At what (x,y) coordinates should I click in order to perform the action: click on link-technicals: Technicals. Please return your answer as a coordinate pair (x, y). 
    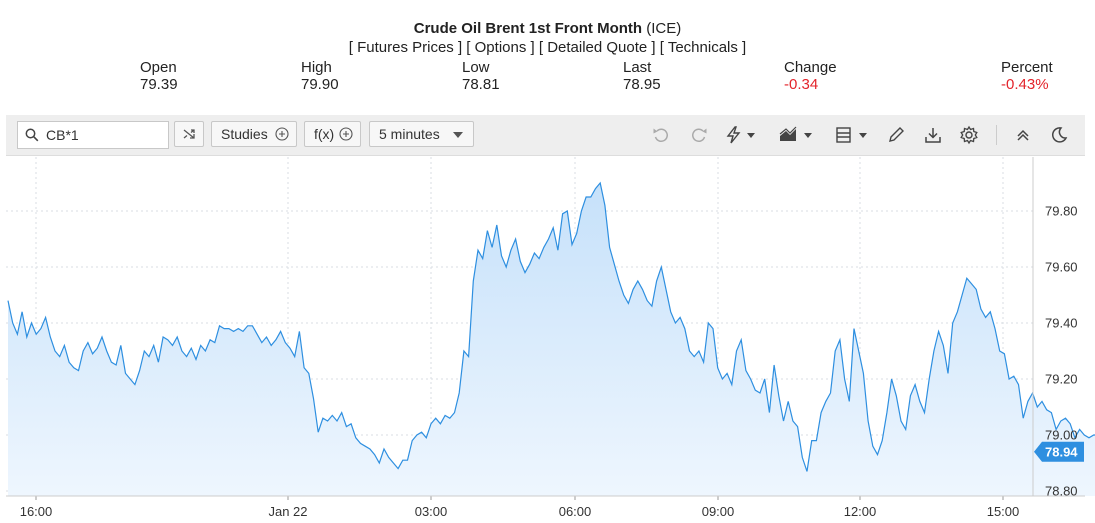
    Looking at the image, I should click on (702, 47).